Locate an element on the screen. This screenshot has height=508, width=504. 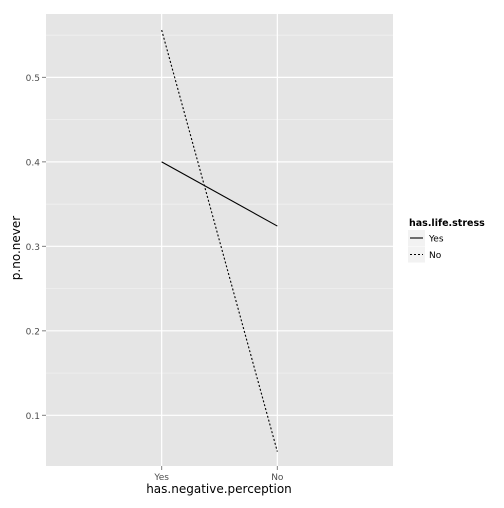
y-tick-label: 0.3 is located at coordinates (33, 248).